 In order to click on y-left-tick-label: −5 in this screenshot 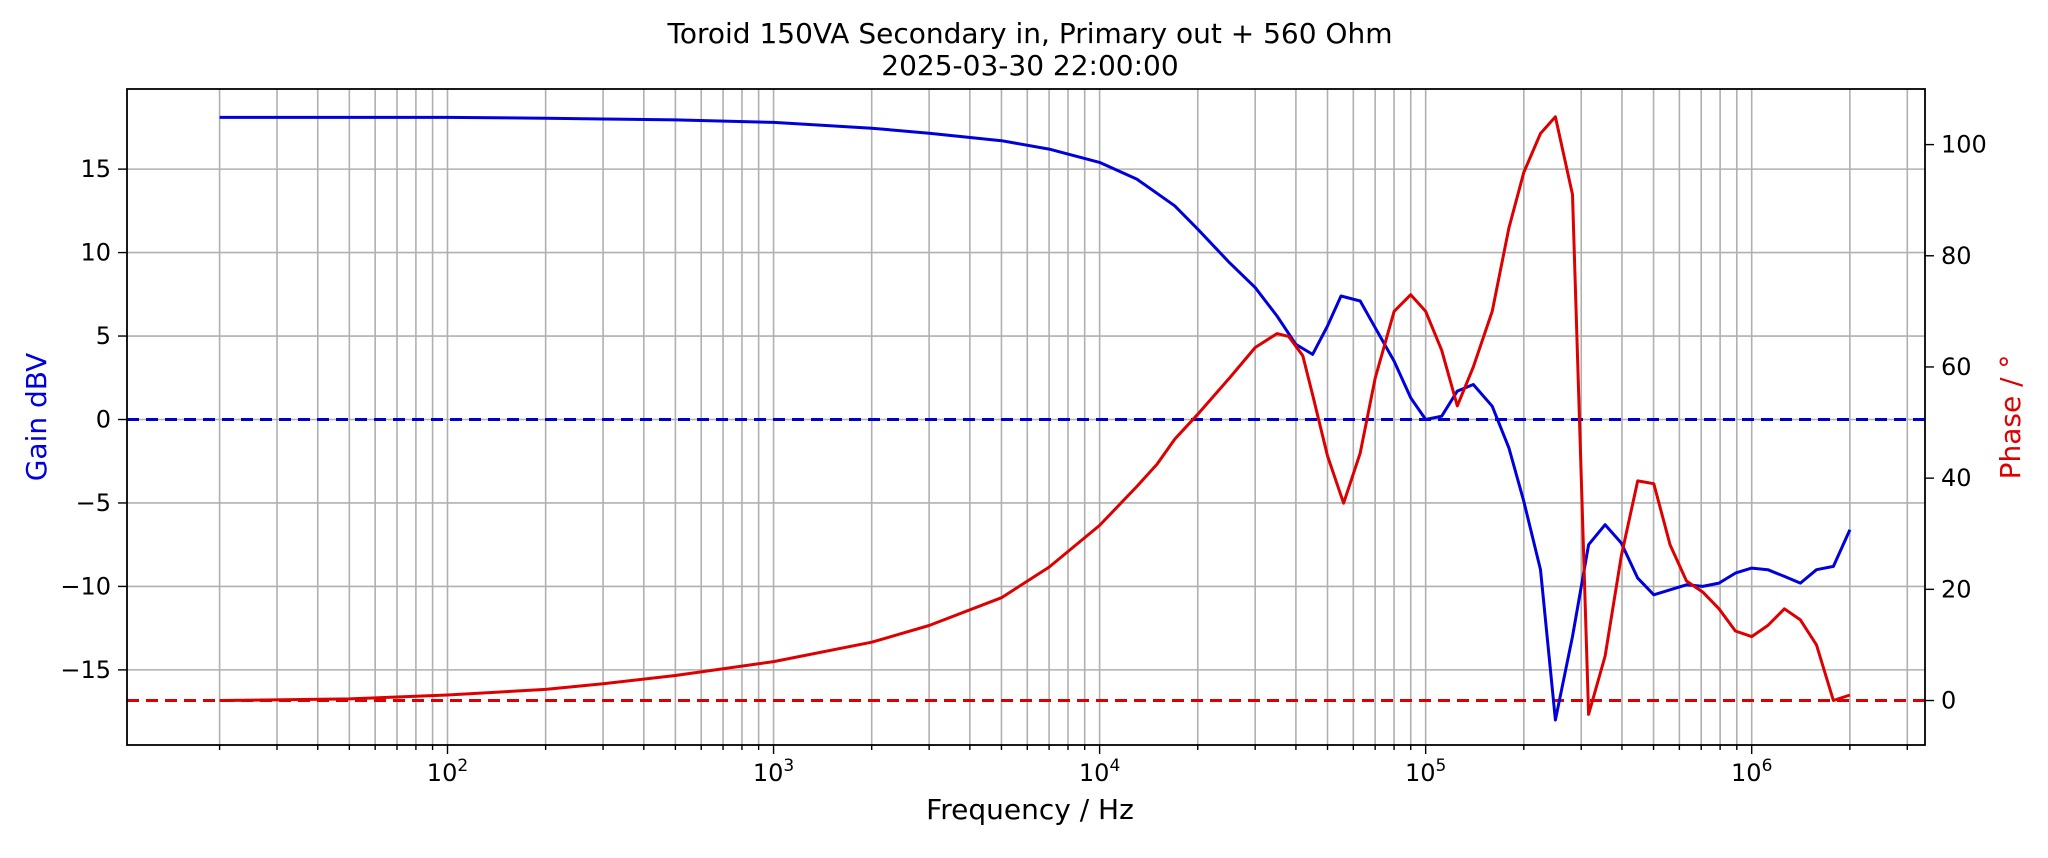, I will do `click(93, 503)`.